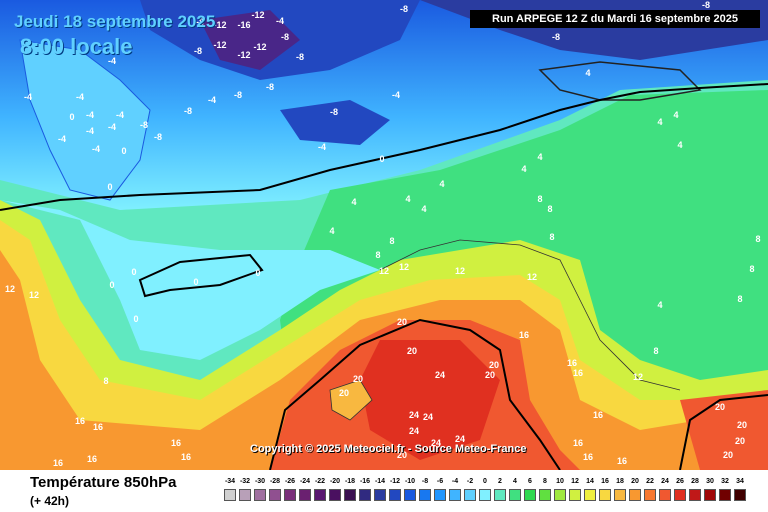  What do you see at coordinates (115, 21) in the screenshot?
I see `forecast-date: Jeudi 18 septembre 2025` at bounding box center [115, 21].